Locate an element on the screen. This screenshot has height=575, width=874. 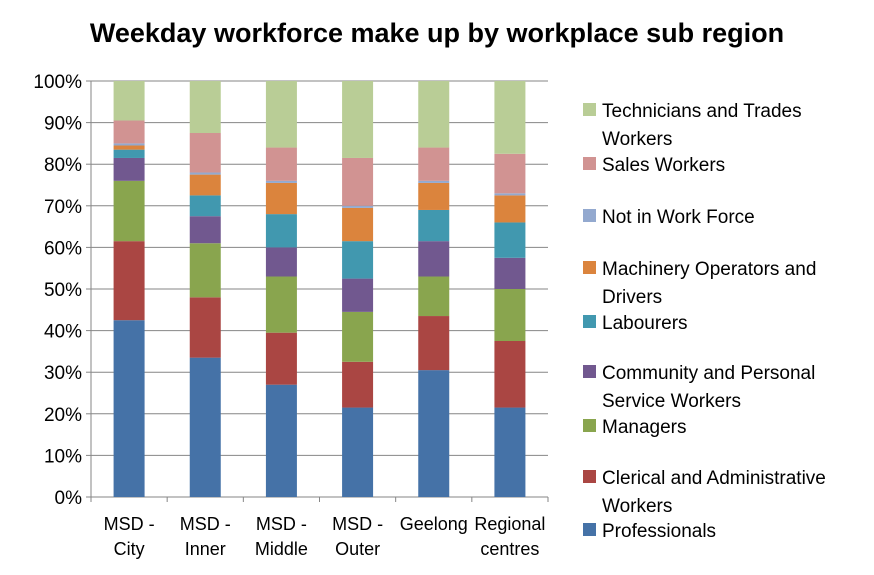
x-category-label: Geelong is located at coordinates (434, 524).